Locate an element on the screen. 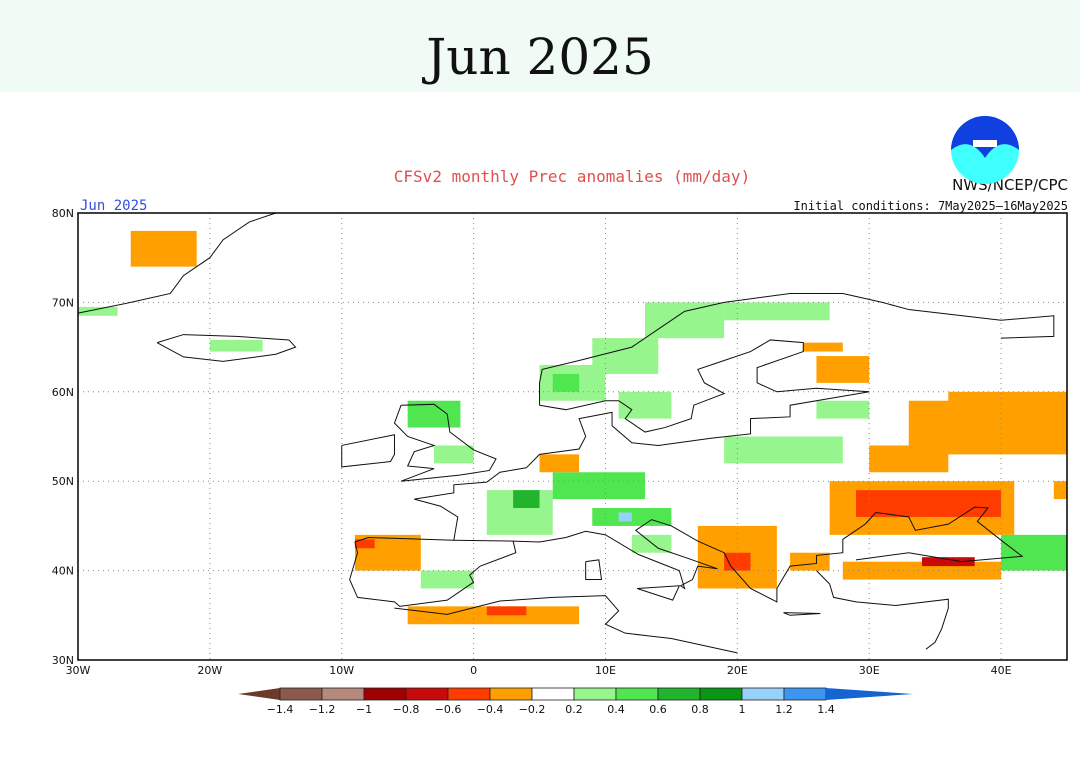  colorbar-arrow-low is located at coordinates (259, 694).